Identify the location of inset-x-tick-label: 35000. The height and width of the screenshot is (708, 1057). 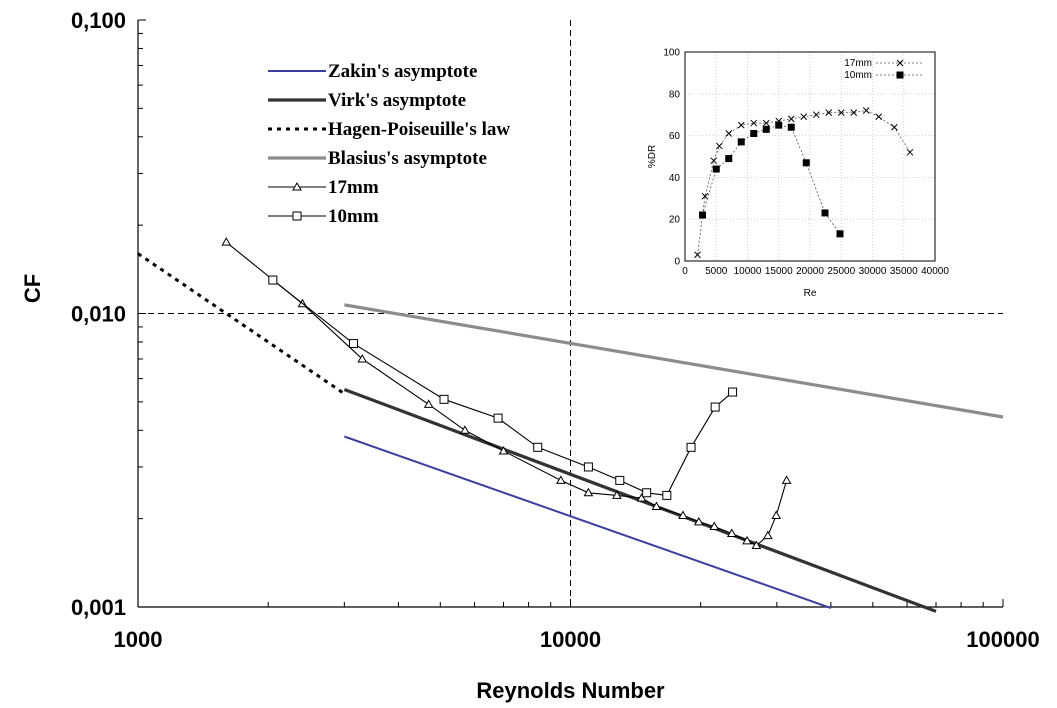
(904, 271).